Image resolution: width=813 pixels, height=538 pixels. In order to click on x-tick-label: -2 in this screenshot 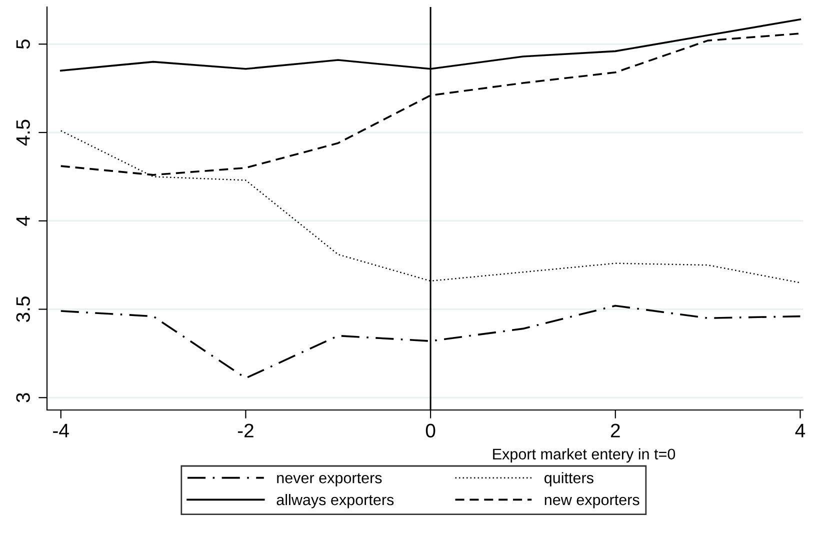, I will do `click(246, 431)`.